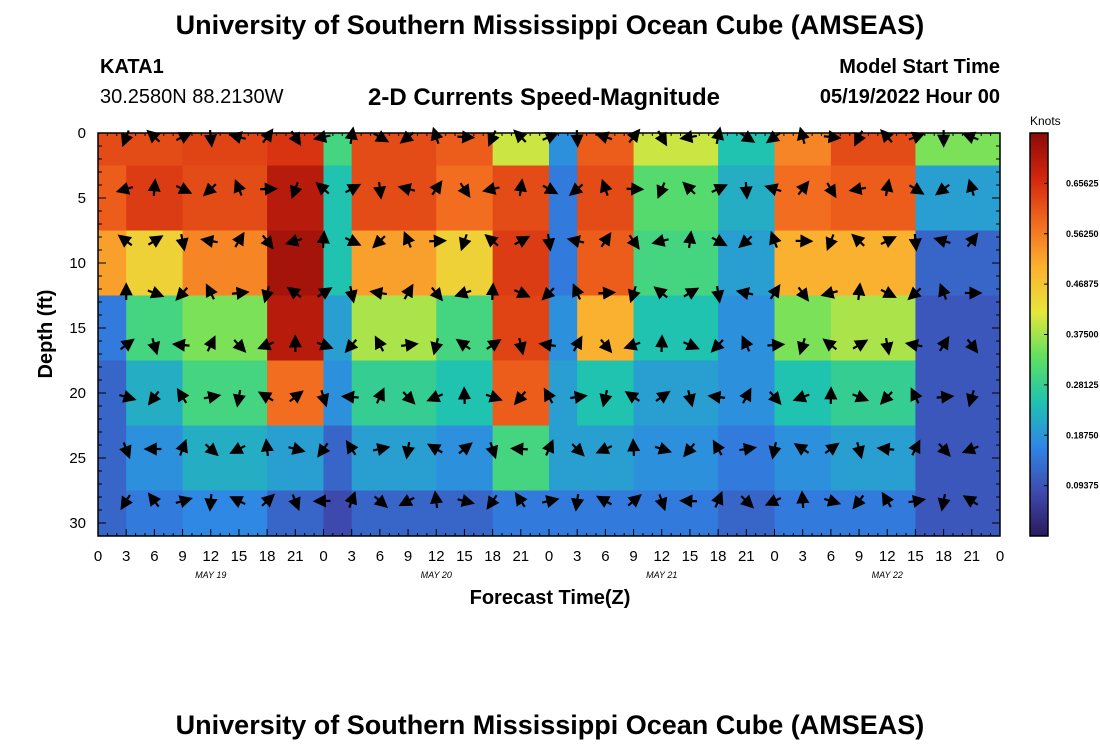 The image size is (1100, 750). Describe the element at coordinates (77, 328) in the screenshot. I see `y-tick-label: 15` at that location.